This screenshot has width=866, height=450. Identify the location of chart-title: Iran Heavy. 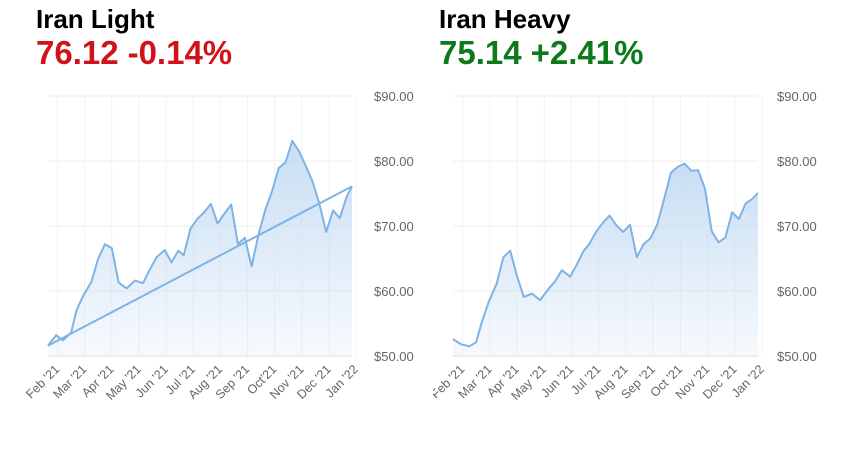
(505, 19).